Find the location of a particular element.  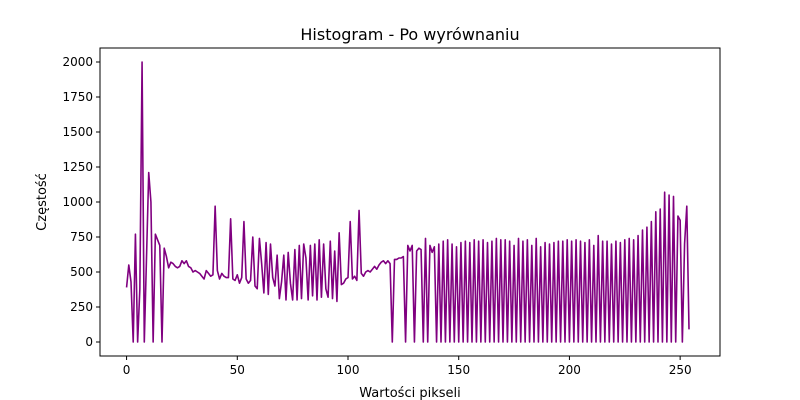

x-tick-label: 250 is located at coordinates (680, 370).